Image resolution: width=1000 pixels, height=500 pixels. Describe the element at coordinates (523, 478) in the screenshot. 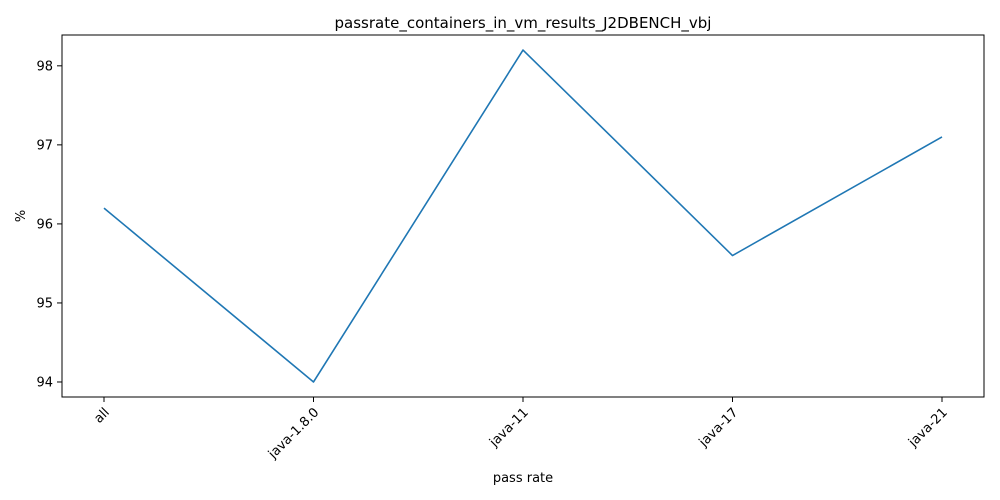

I see `x-axis-label: pass rate` at that location.